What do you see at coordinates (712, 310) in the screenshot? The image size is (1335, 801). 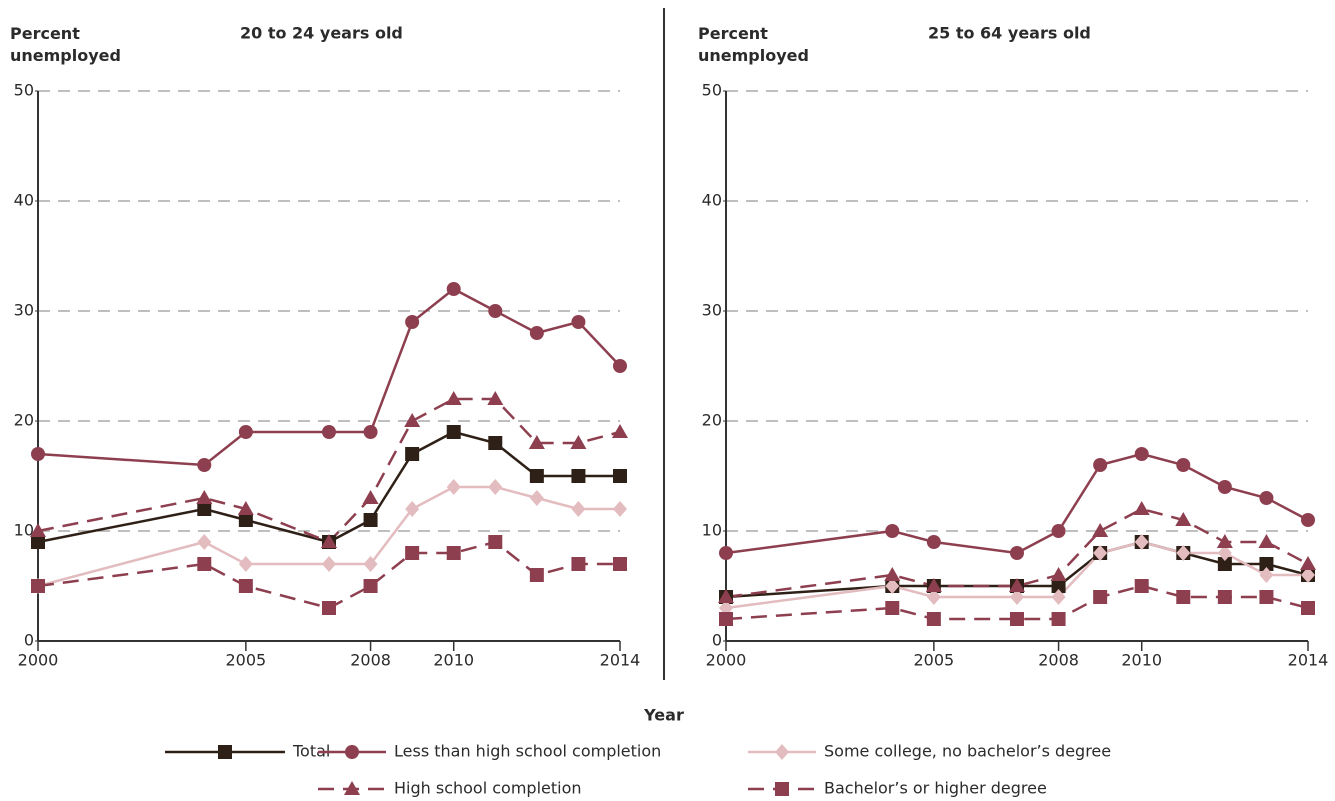 I see `y-tick-label: 30` at bounding box center [712, 310].